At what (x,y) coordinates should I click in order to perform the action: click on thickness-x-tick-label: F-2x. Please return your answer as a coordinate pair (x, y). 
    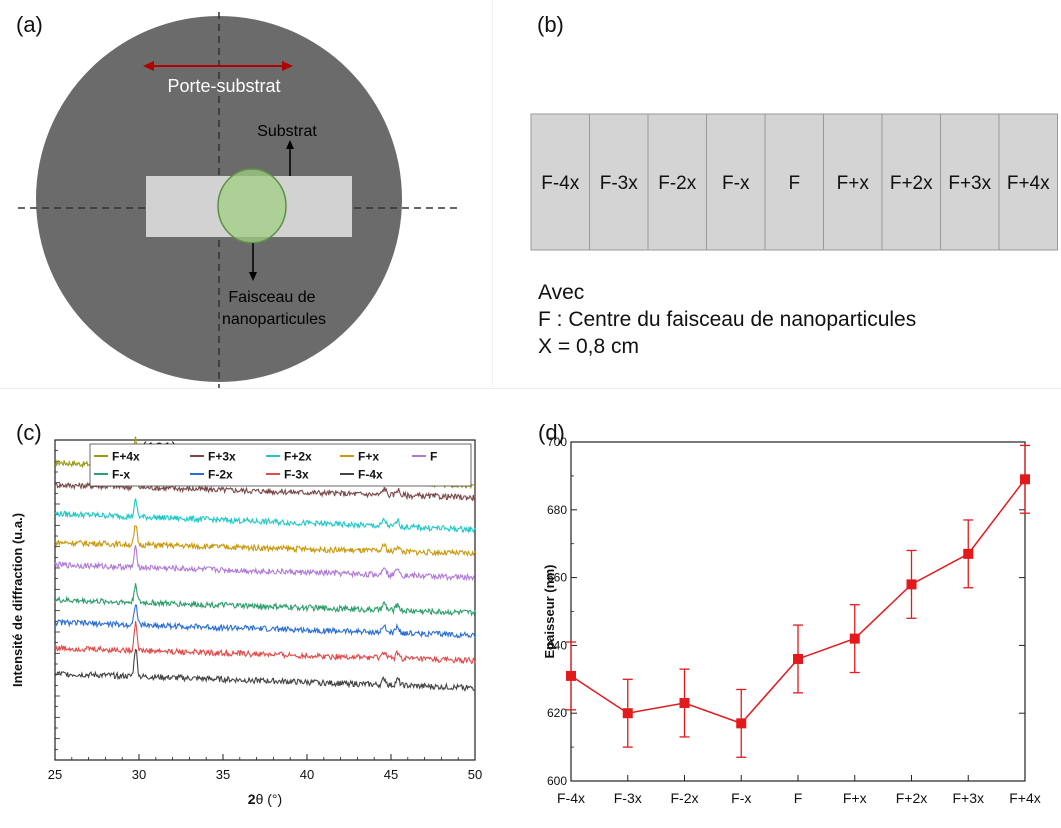
    Looking at the image, I should click on (685, 798).